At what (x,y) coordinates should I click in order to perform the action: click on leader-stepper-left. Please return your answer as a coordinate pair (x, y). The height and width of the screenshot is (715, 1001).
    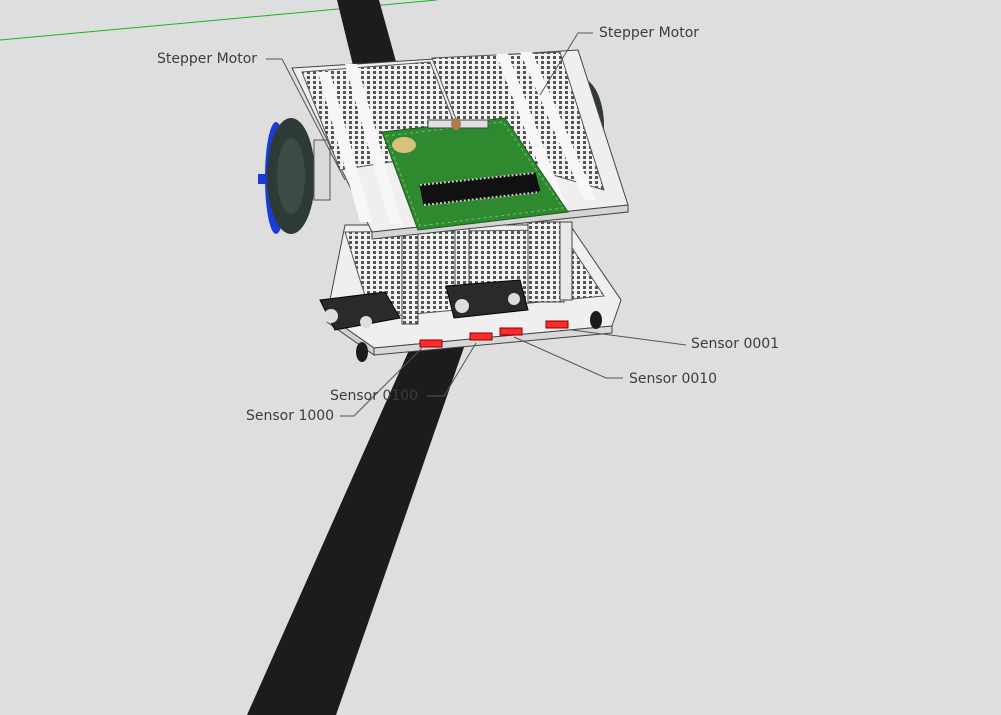
    Looking at the image, I should click on (306, 119).